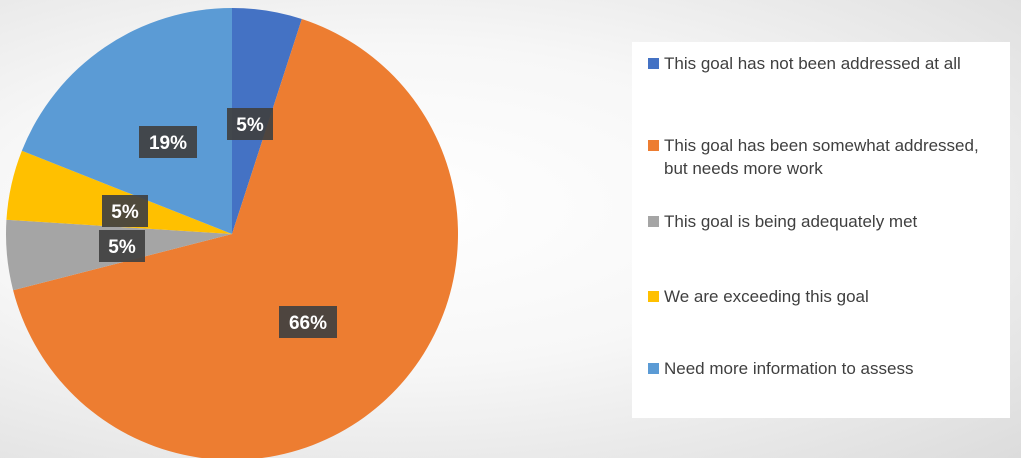  I want to click on data-label-text-exceeding: 5%, so click(125, 212).